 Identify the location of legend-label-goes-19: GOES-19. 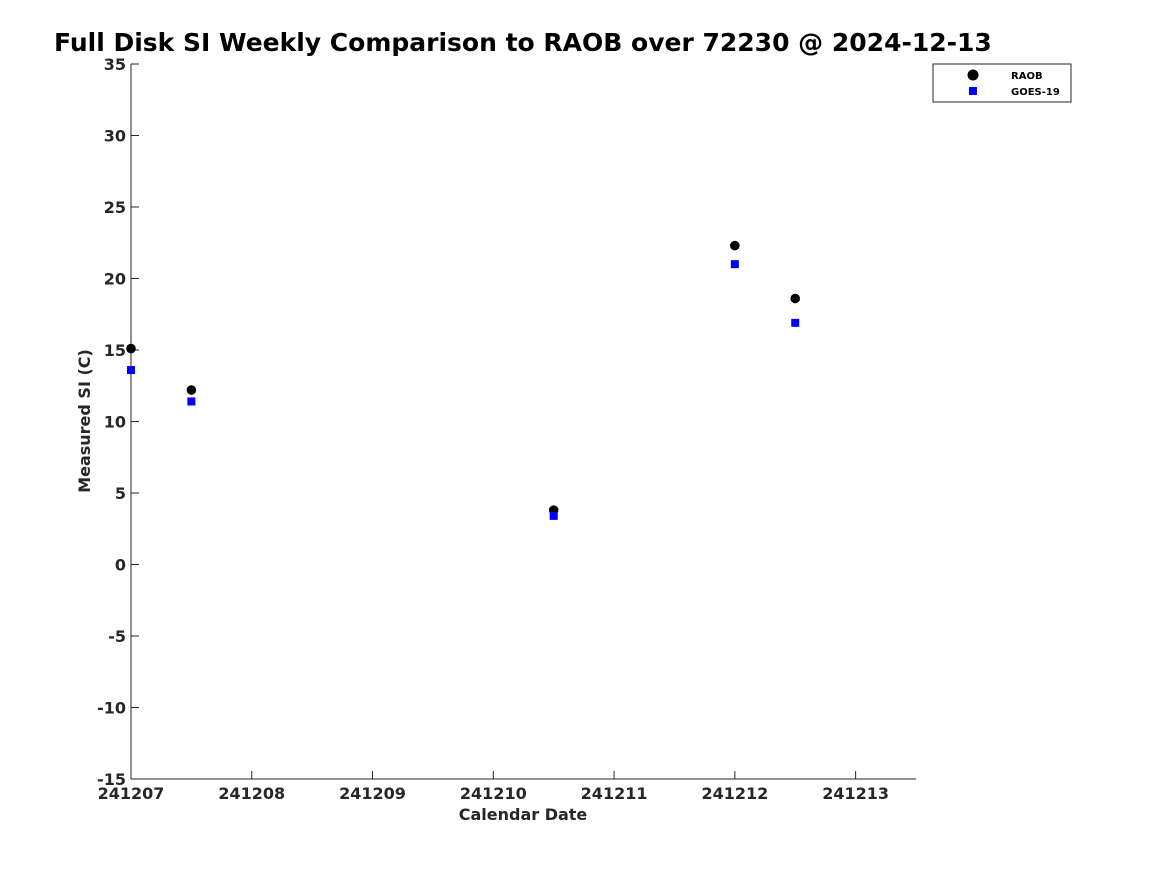
(1035, 92).